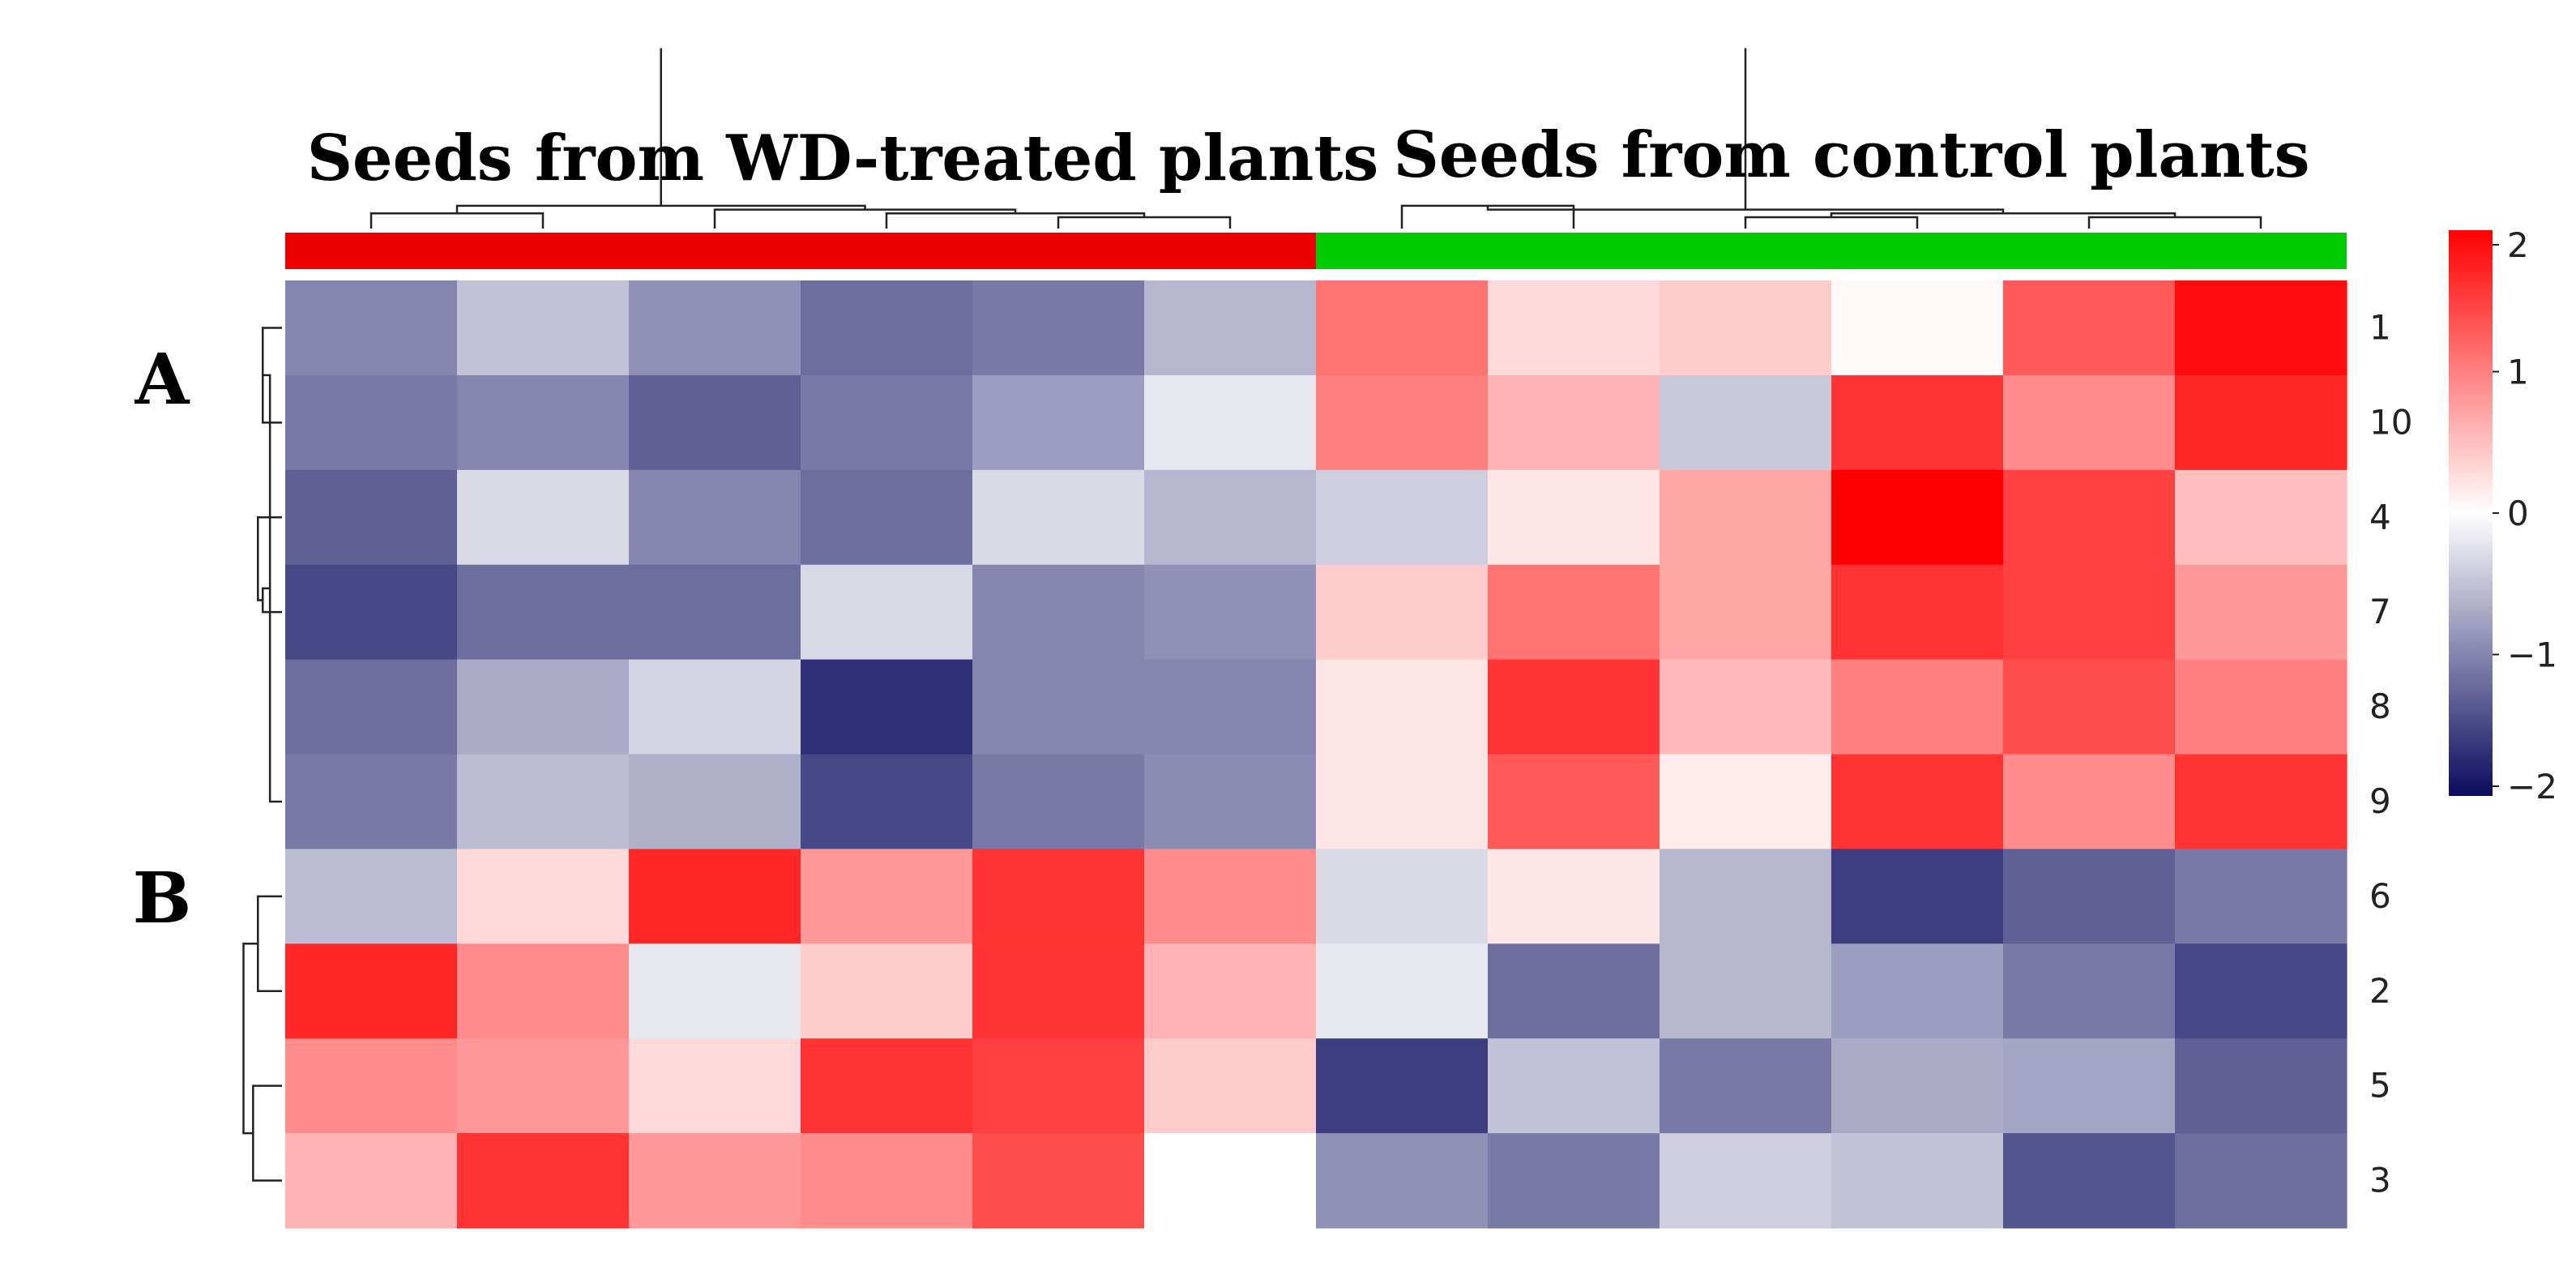 This screenshot has height=1262, width=2576. I want to click on row-labels: 1 10 4 7 8 9 6 2 5 3, so click(2390, 753).